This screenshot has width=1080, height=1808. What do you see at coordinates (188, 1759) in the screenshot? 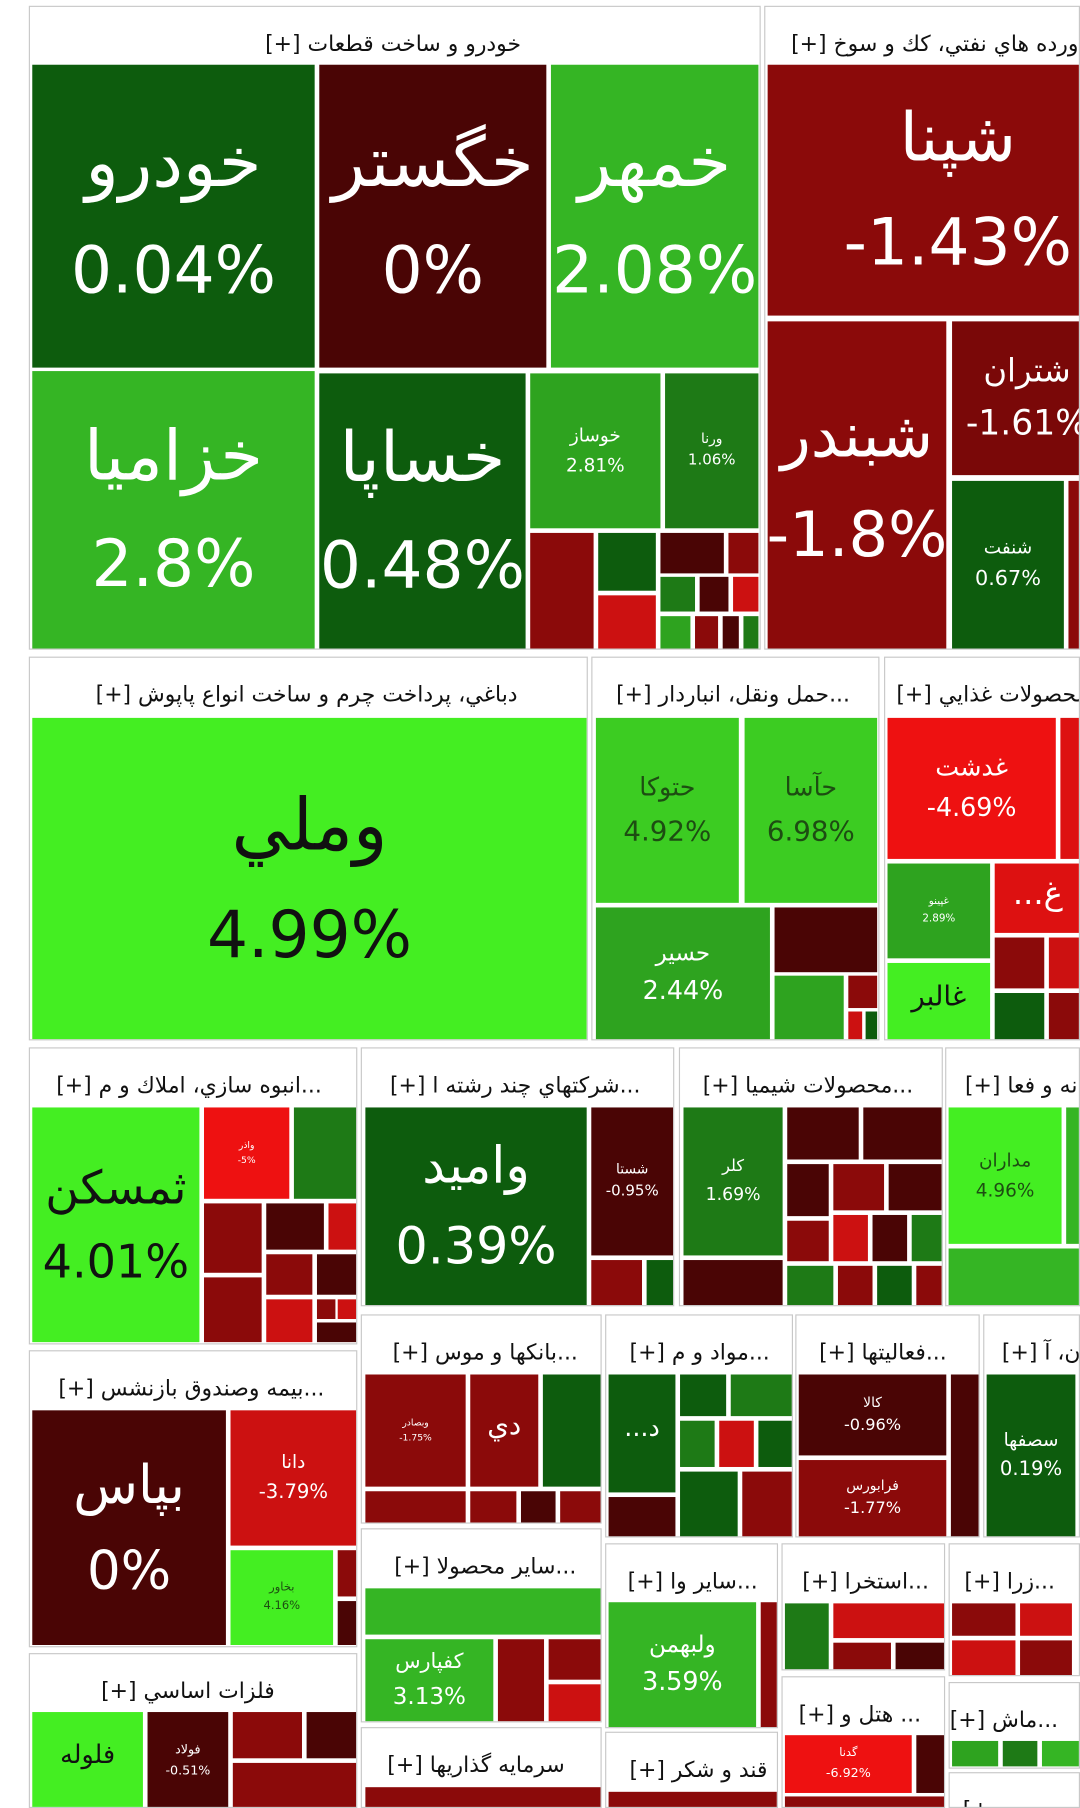
I see `tile: فولاد -0.51%` at bounding box center [188, 1759].